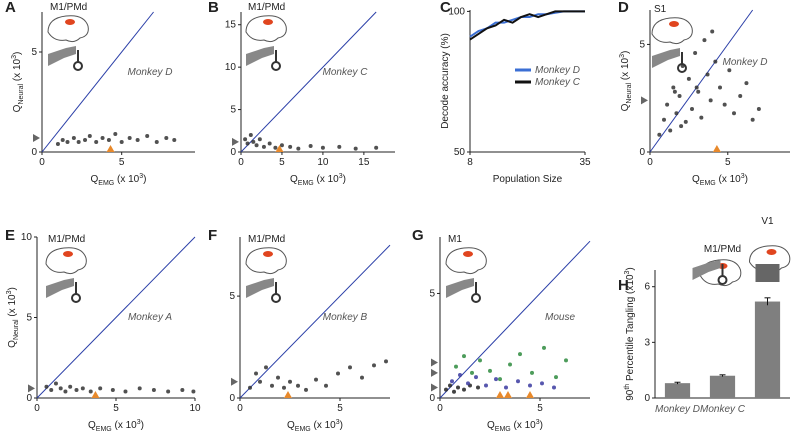 This screenshot has width=800, height=435. I want to click on handle-icon, so click(76, 298).